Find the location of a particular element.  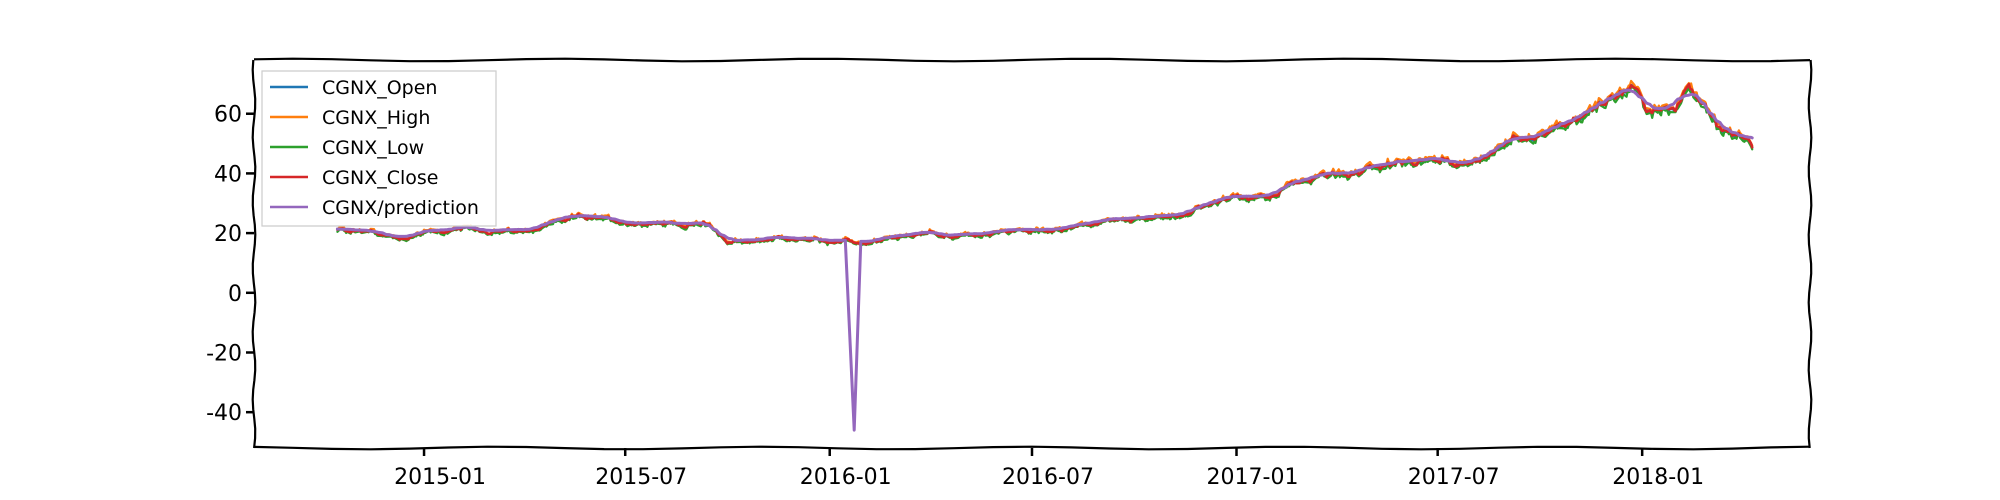

y-axis: -40 -20 0 20 40 60 is located at coordinates (224, 264).